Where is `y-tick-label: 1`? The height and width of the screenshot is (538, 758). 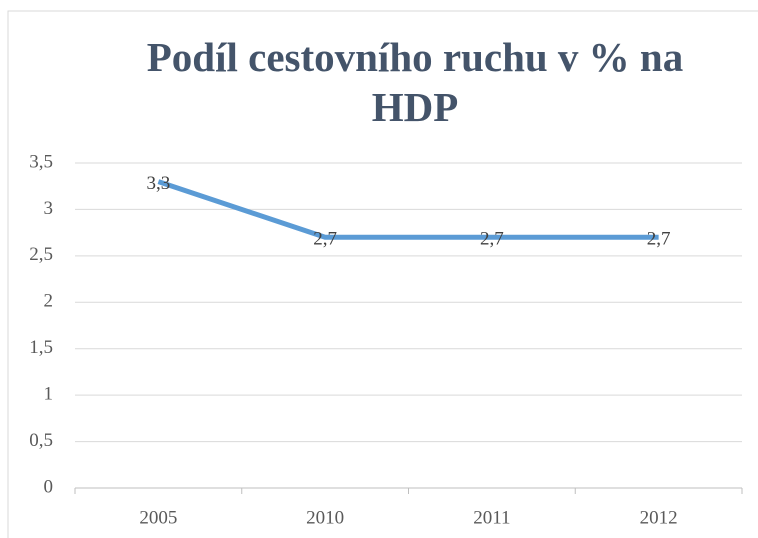
y-tick-label: 1 is located at coordinates (49, 394).